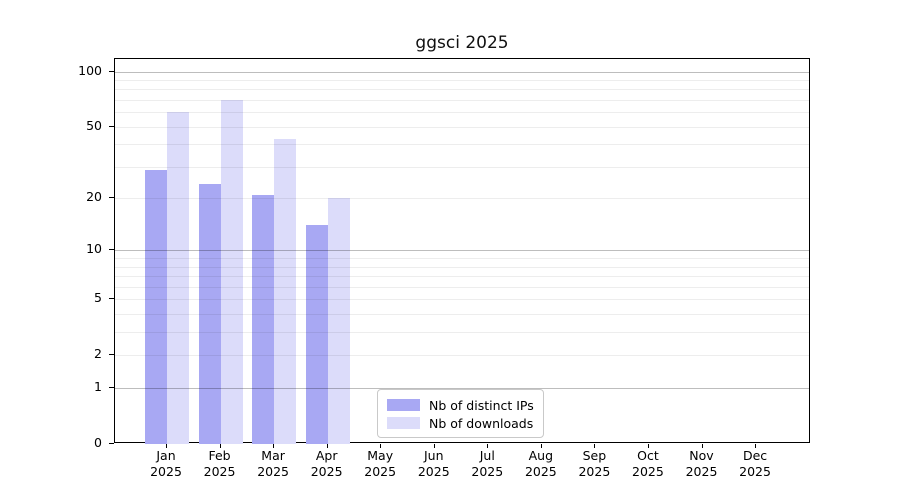  Describe the element at coordinates (648, 446) in the screenshot. I see `x-tick-mark-oct` at that location.